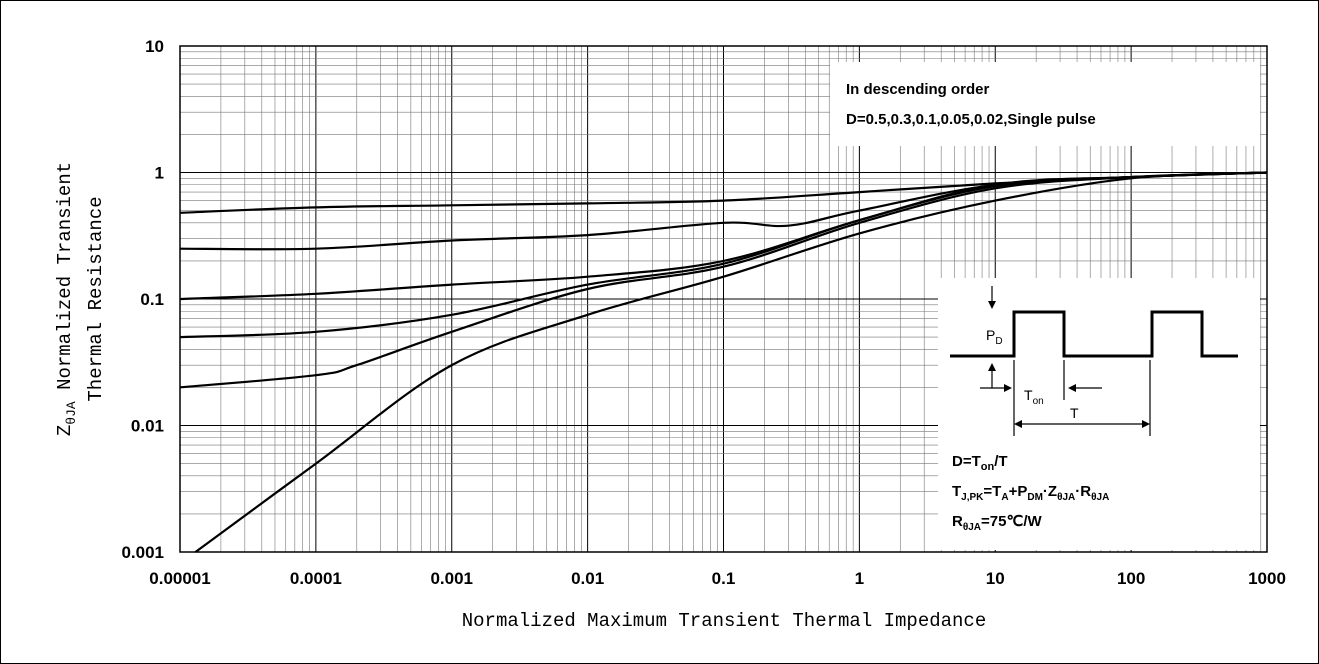 The width and height of the screenshot is (1319, 664). Describe the element at coordinates (972, 527) in the screenshot. I see `eq3-sub: θJA` at that location.